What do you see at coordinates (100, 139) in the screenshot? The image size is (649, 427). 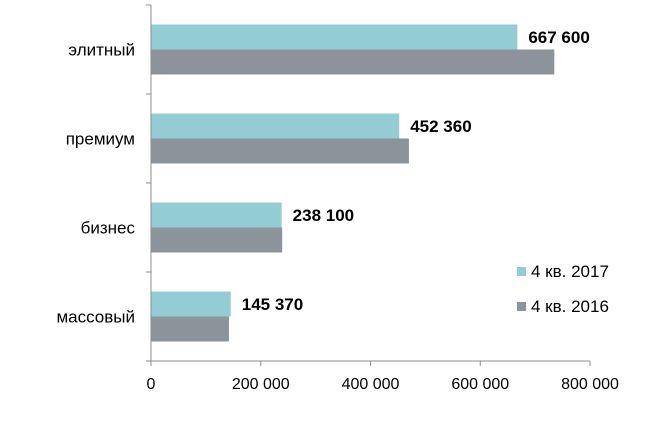 I see `category-label: премиум` at bounding box center [100, 139].